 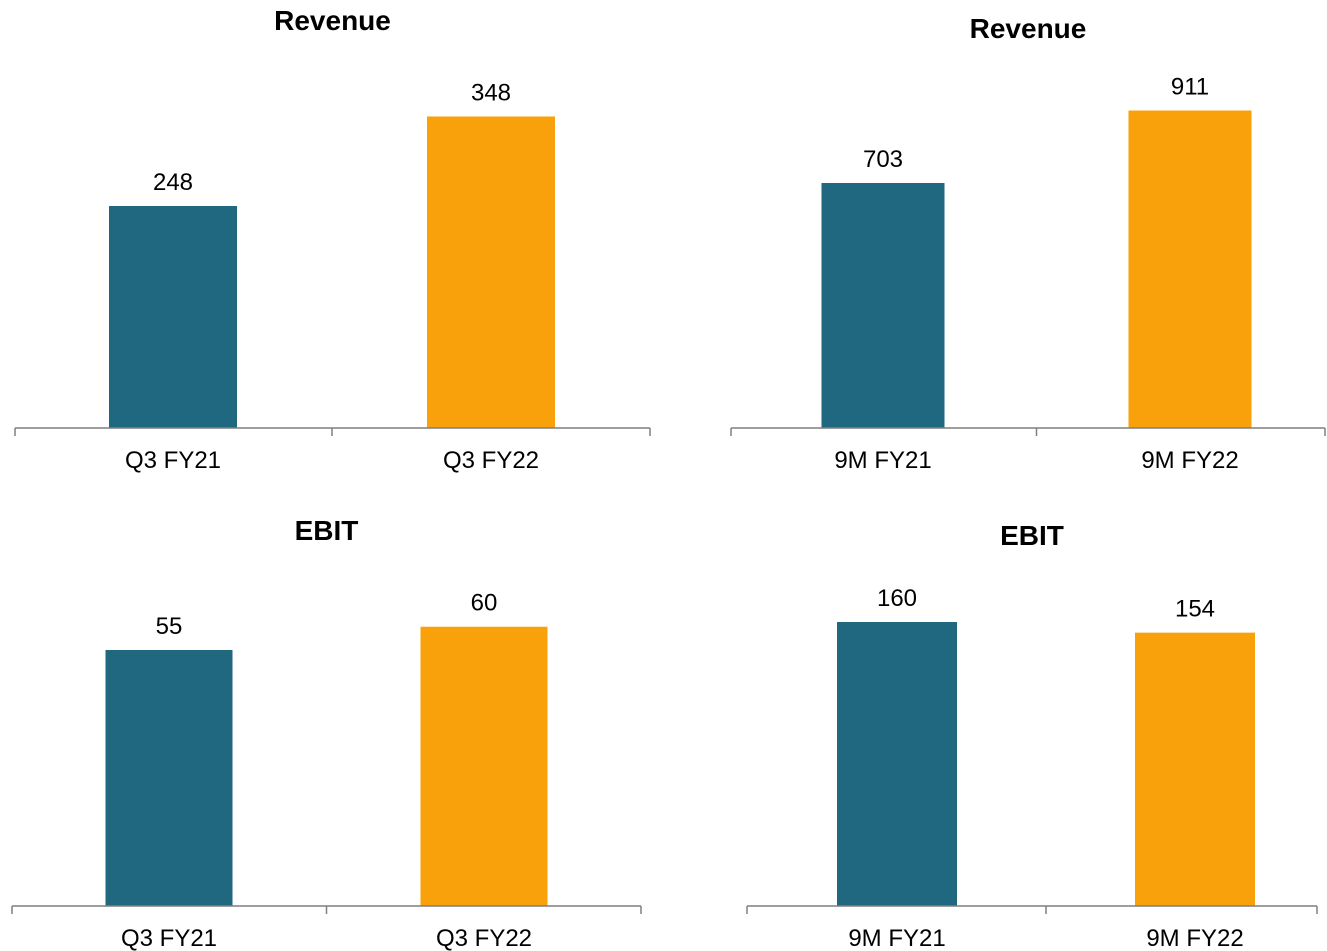 What do you see at coordinates (883, 159) in the screenshot?
I see `data-label: 703` at bounding box center [883, 159].